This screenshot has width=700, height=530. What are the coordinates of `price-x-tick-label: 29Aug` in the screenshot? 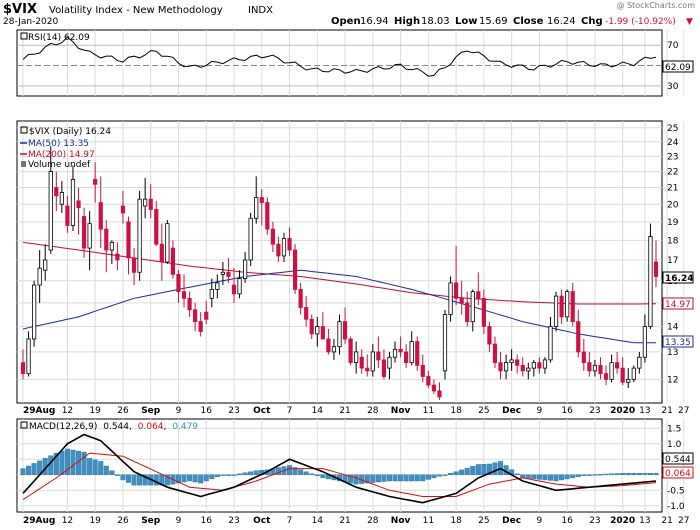 It's located at (39, 411).